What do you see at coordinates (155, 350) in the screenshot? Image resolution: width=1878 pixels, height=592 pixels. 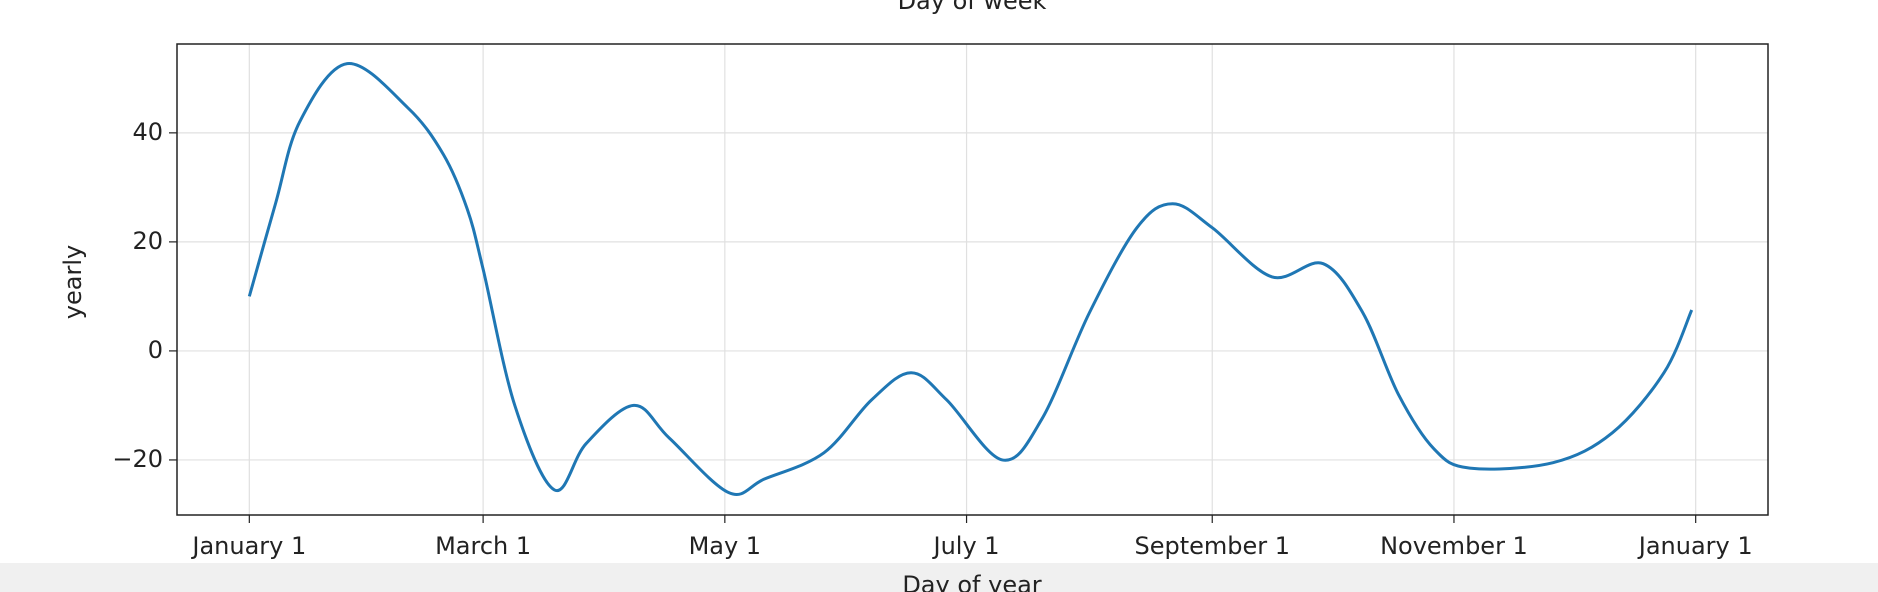 I see `y-tick-label: 0` at bounding box center [155, 350].